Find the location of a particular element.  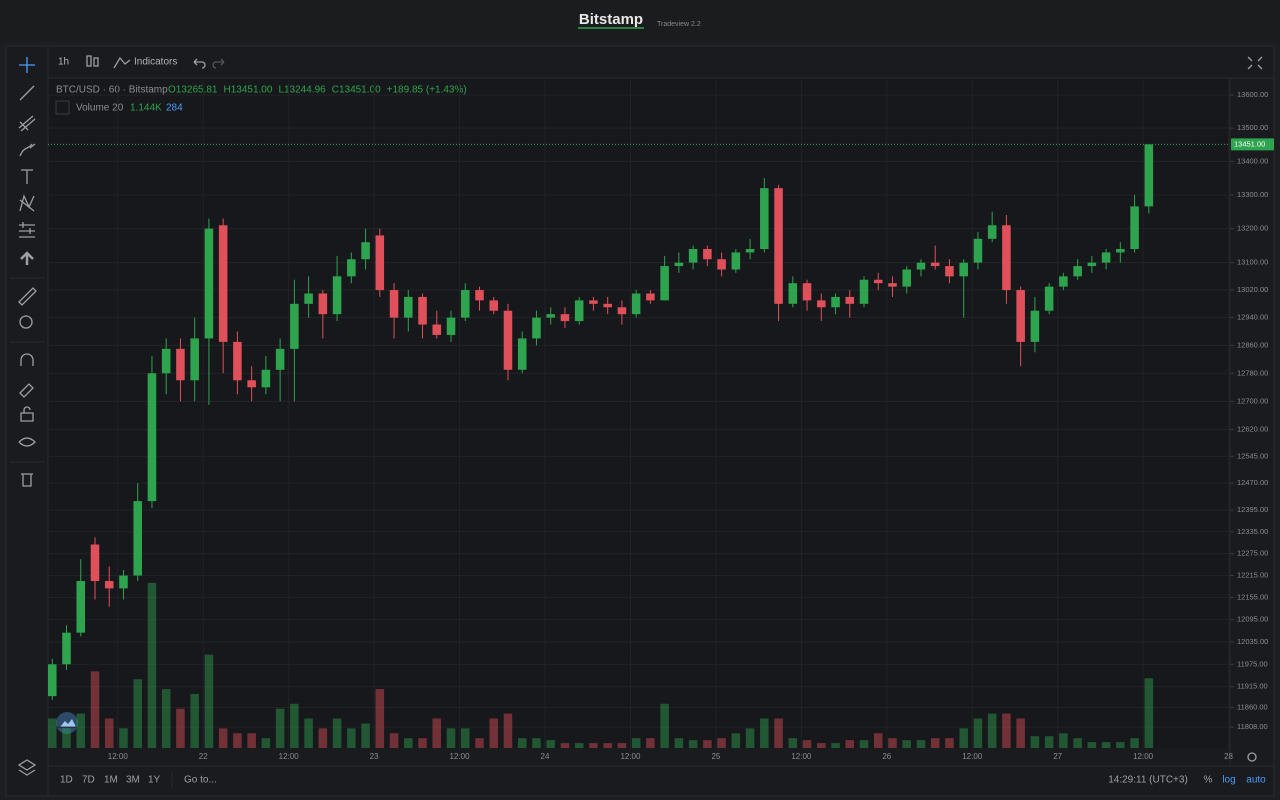

ohlc-value: L13244.96 is located at coordinates (302, 90).